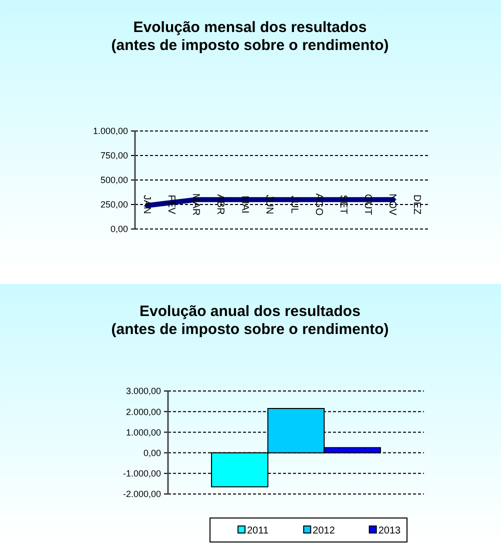  I want to click on legend-label: 2011, so click(258, 531).